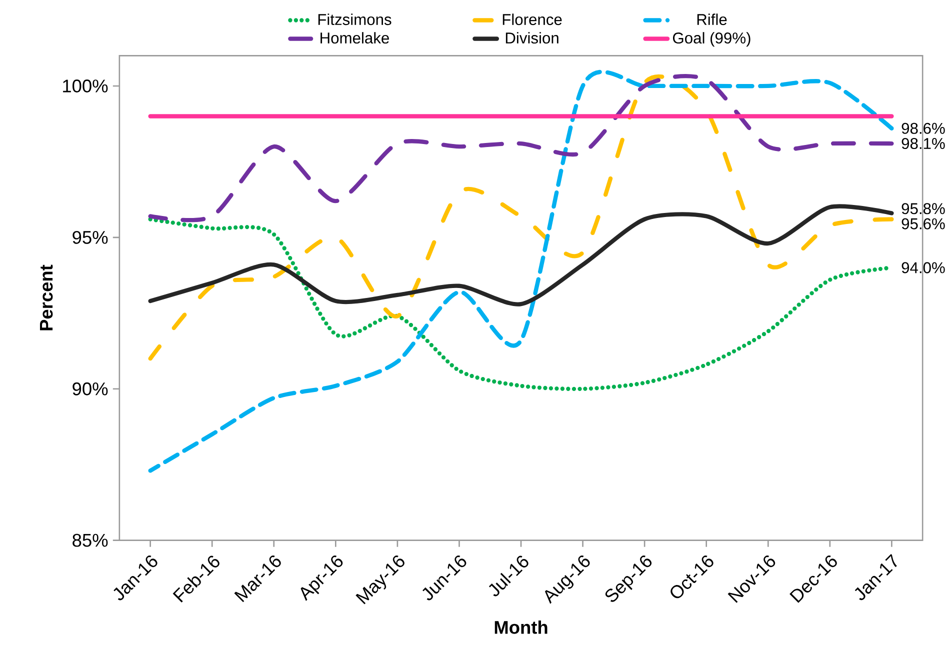  What do you see at coordinates (712, 20) in the screenshot?
I see `legend-label: Rifle` at bounding box center [712, 20].